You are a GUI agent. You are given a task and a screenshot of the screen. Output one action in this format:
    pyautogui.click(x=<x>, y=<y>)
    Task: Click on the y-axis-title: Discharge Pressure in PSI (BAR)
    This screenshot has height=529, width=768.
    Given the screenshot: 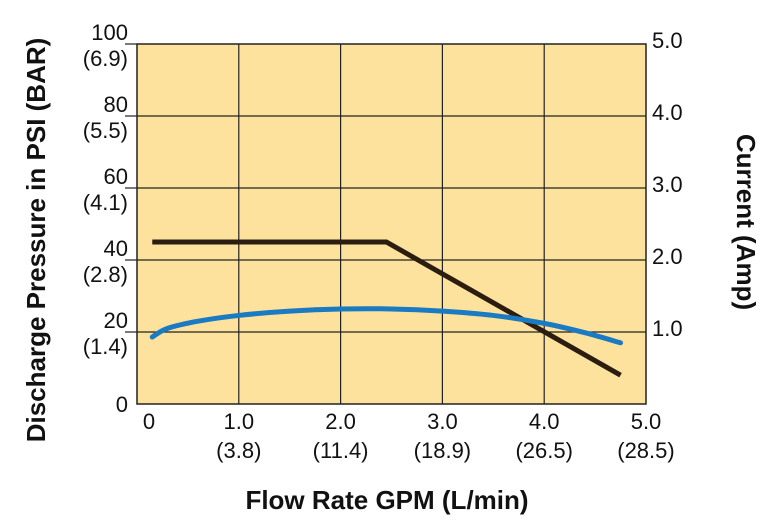 What is the action you would take?
    pyautogui.click(x=36, y=240)
    